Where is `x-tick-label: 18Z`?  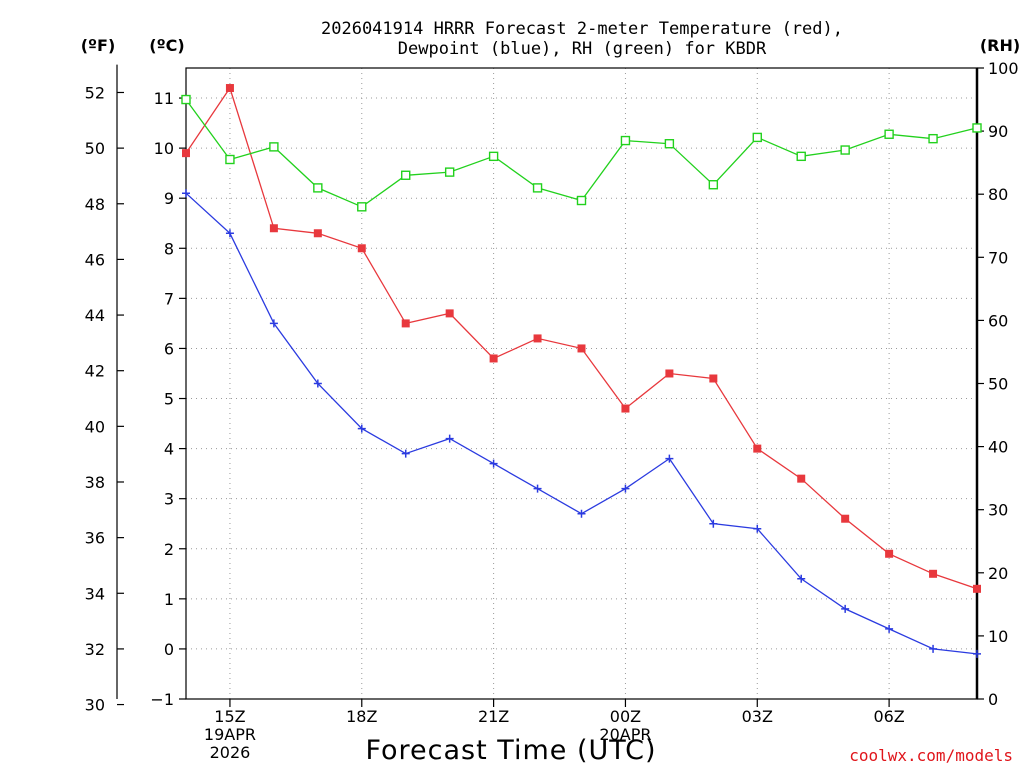 x-tick-label: 18Z is located at coordinates (361, 716).